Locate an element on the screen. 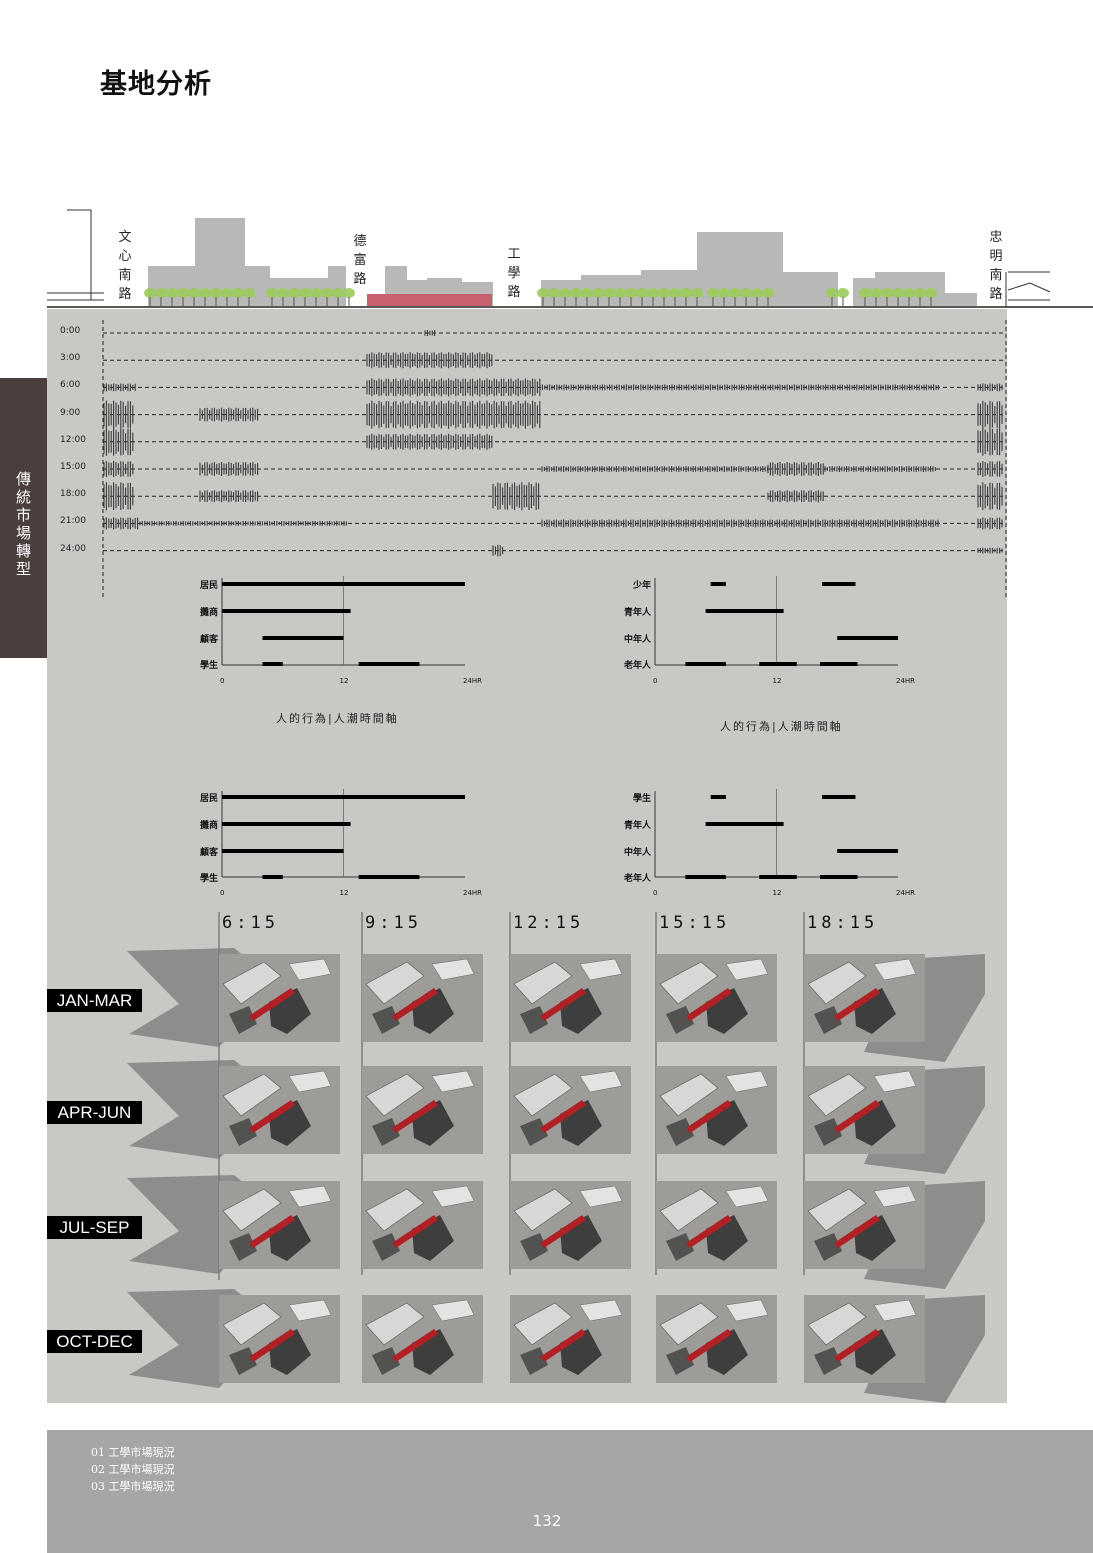 The width and height of the screenshot is (1093, 1553). timeline-label: 0:00 is located at coordinates (70, 331).